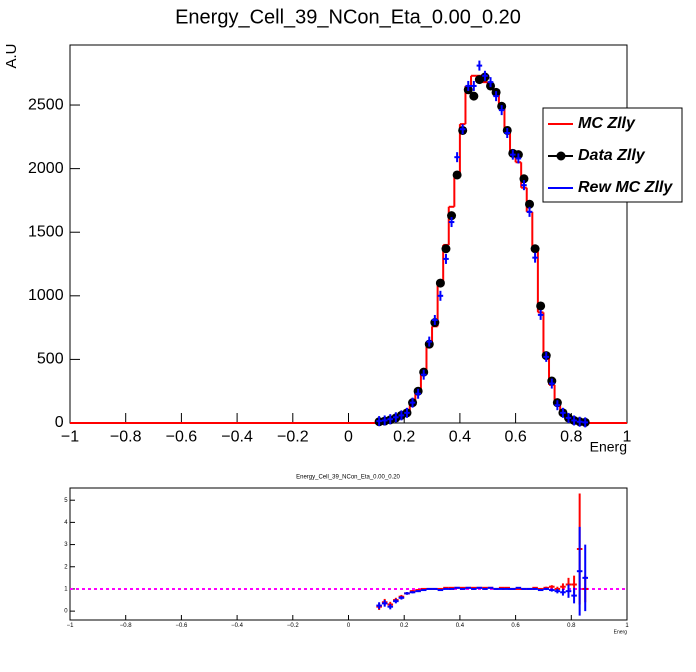  I want to click on x-tick-label: 1, so click(627, 626).